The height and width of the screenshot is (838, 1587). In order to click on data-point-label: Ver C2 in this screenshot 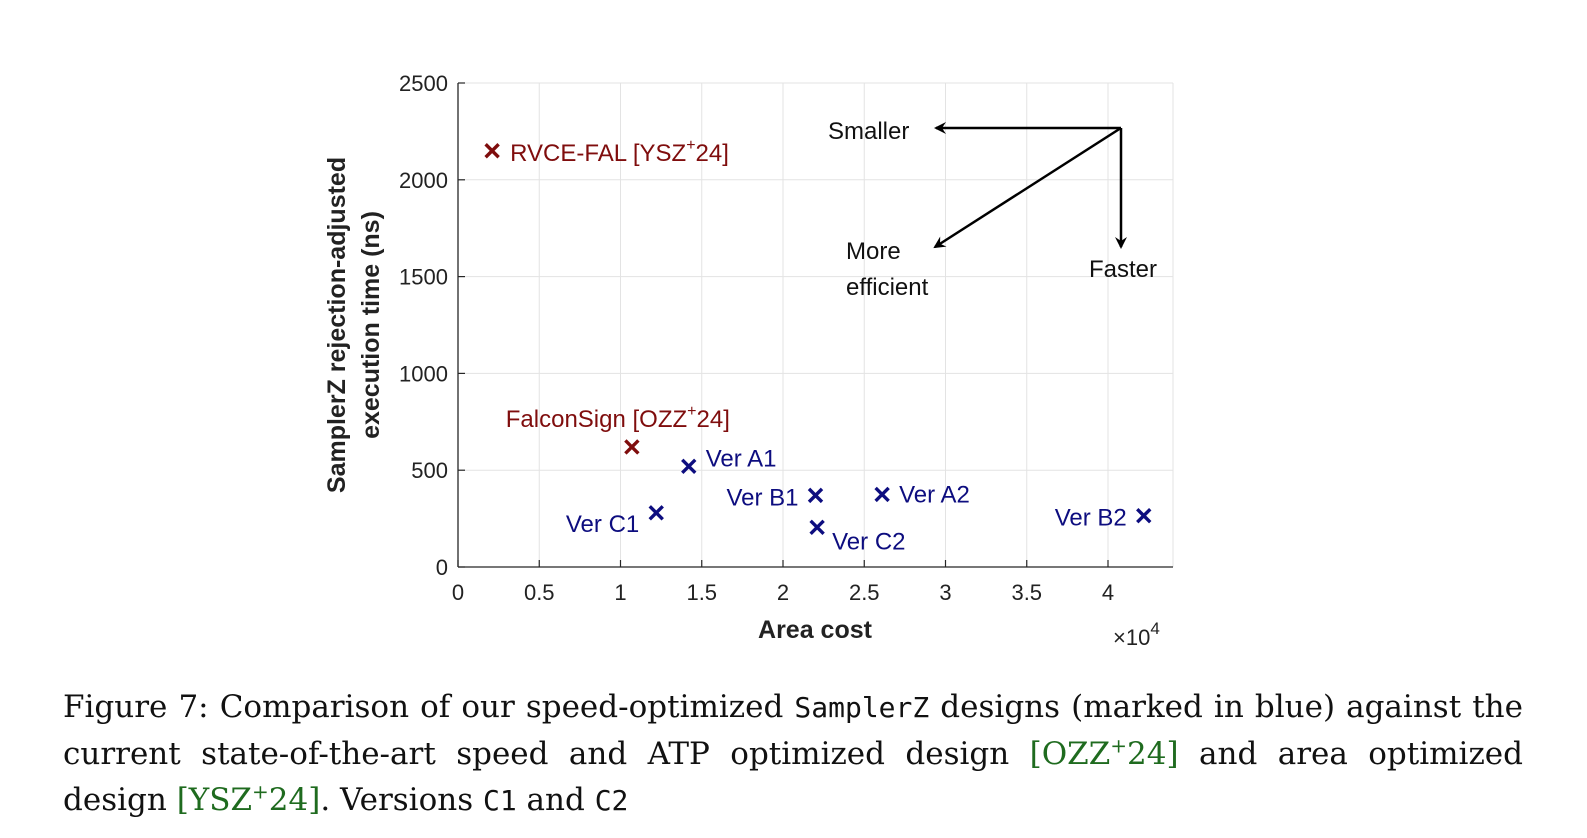, I will do `click(868, 541)`.